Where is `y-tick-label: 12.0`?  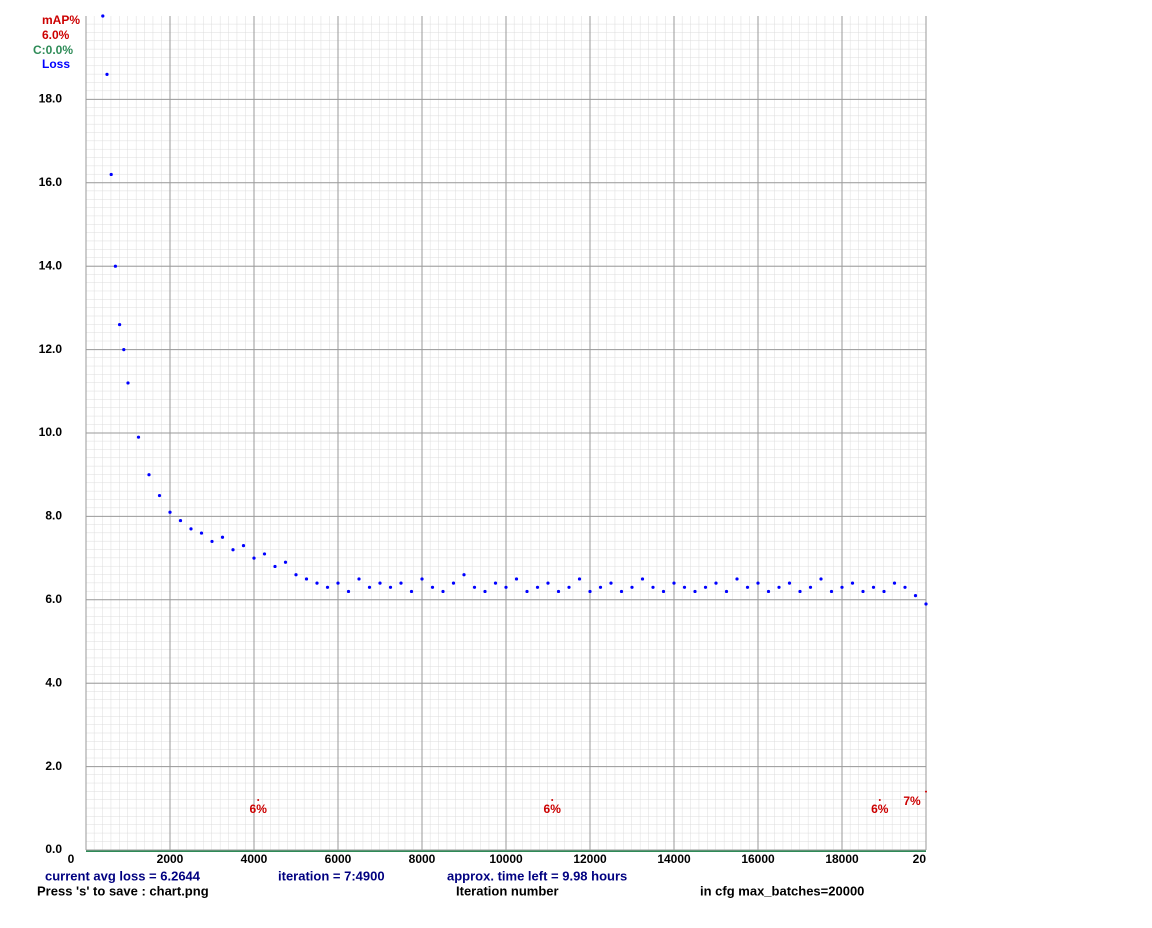
y-tick-label: 12.0 is located at coordinates (51, 349).